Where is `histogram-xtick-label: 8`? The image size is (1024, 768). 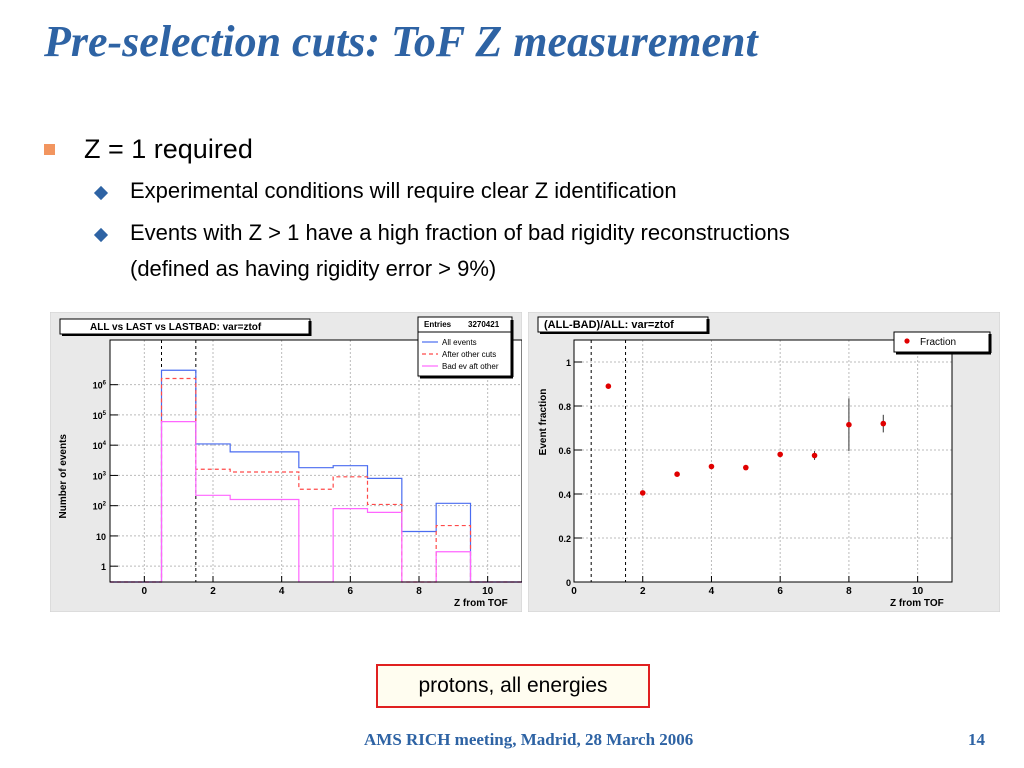 histogram-xtick-label: 8 is located at coordinates (419, 591).